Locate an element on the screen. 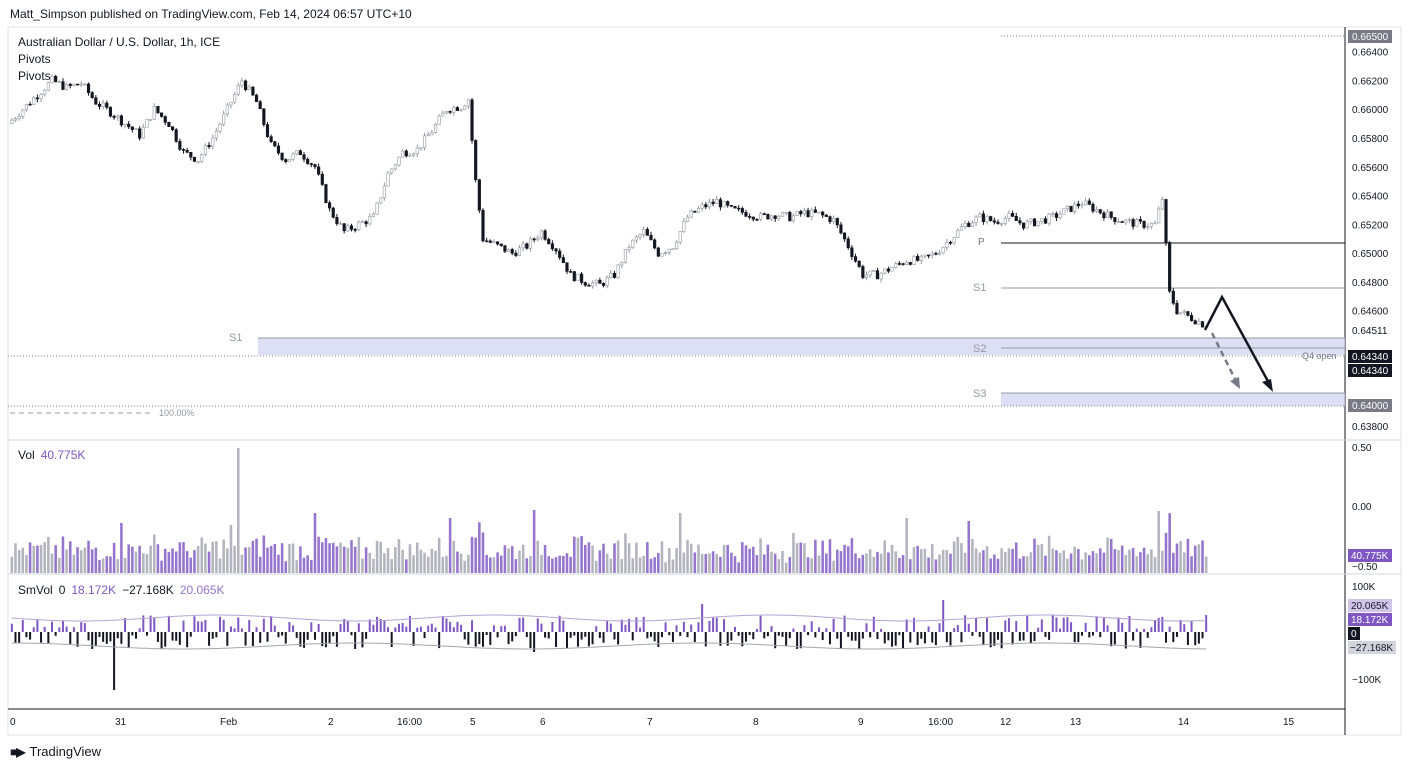 This screenshot has height=770, width=1411. symbol-legend: Australian Dollar / U.S. Dollar, 1h, ICE is located at coordinates (119, 42).